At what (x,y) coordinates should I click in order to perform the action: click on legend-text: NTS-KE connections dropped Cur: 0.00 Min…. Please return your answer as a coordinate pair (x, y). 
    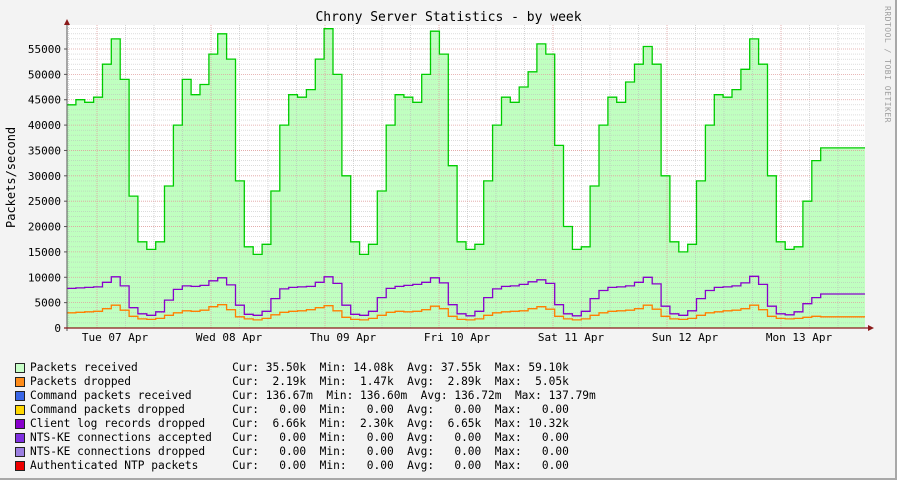
    Looking at the image, I should click on (299, 451).